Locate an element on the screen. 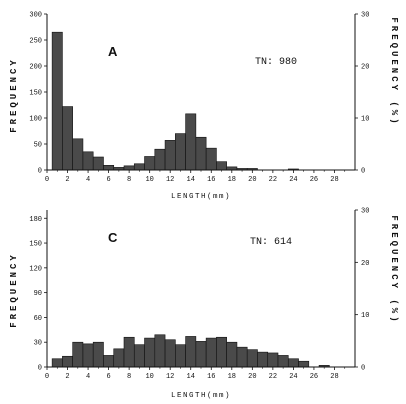  y-tick-label: 90 is located at coordinates (38, 294).